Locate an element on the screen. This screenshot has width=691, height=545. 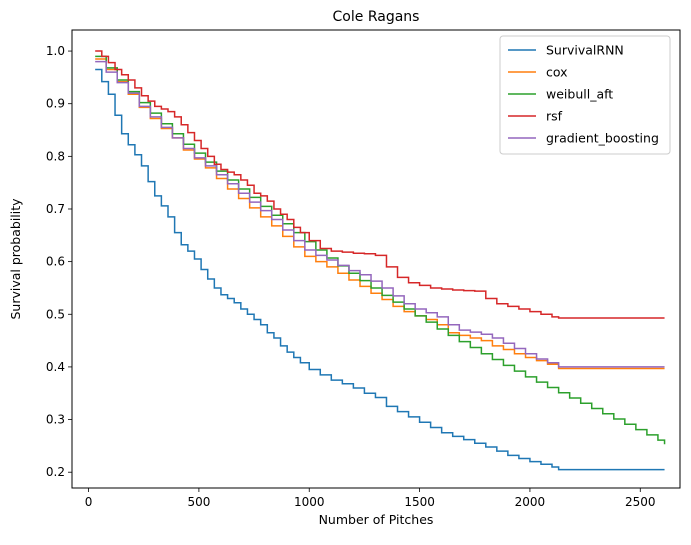
x-tick-label: 500 is located at coordinates (198, 502).